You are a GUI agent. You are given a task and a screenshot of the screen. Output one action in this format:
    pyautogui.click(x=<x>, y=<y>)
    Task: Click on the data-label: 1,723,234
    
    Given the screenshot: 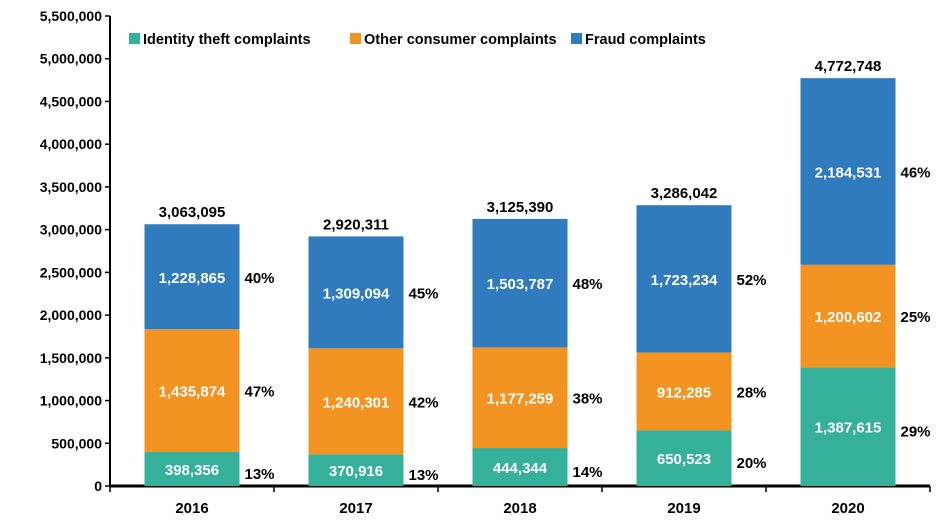 What is the action you would take?
    pyautogui.click(x=684, y=280)
    